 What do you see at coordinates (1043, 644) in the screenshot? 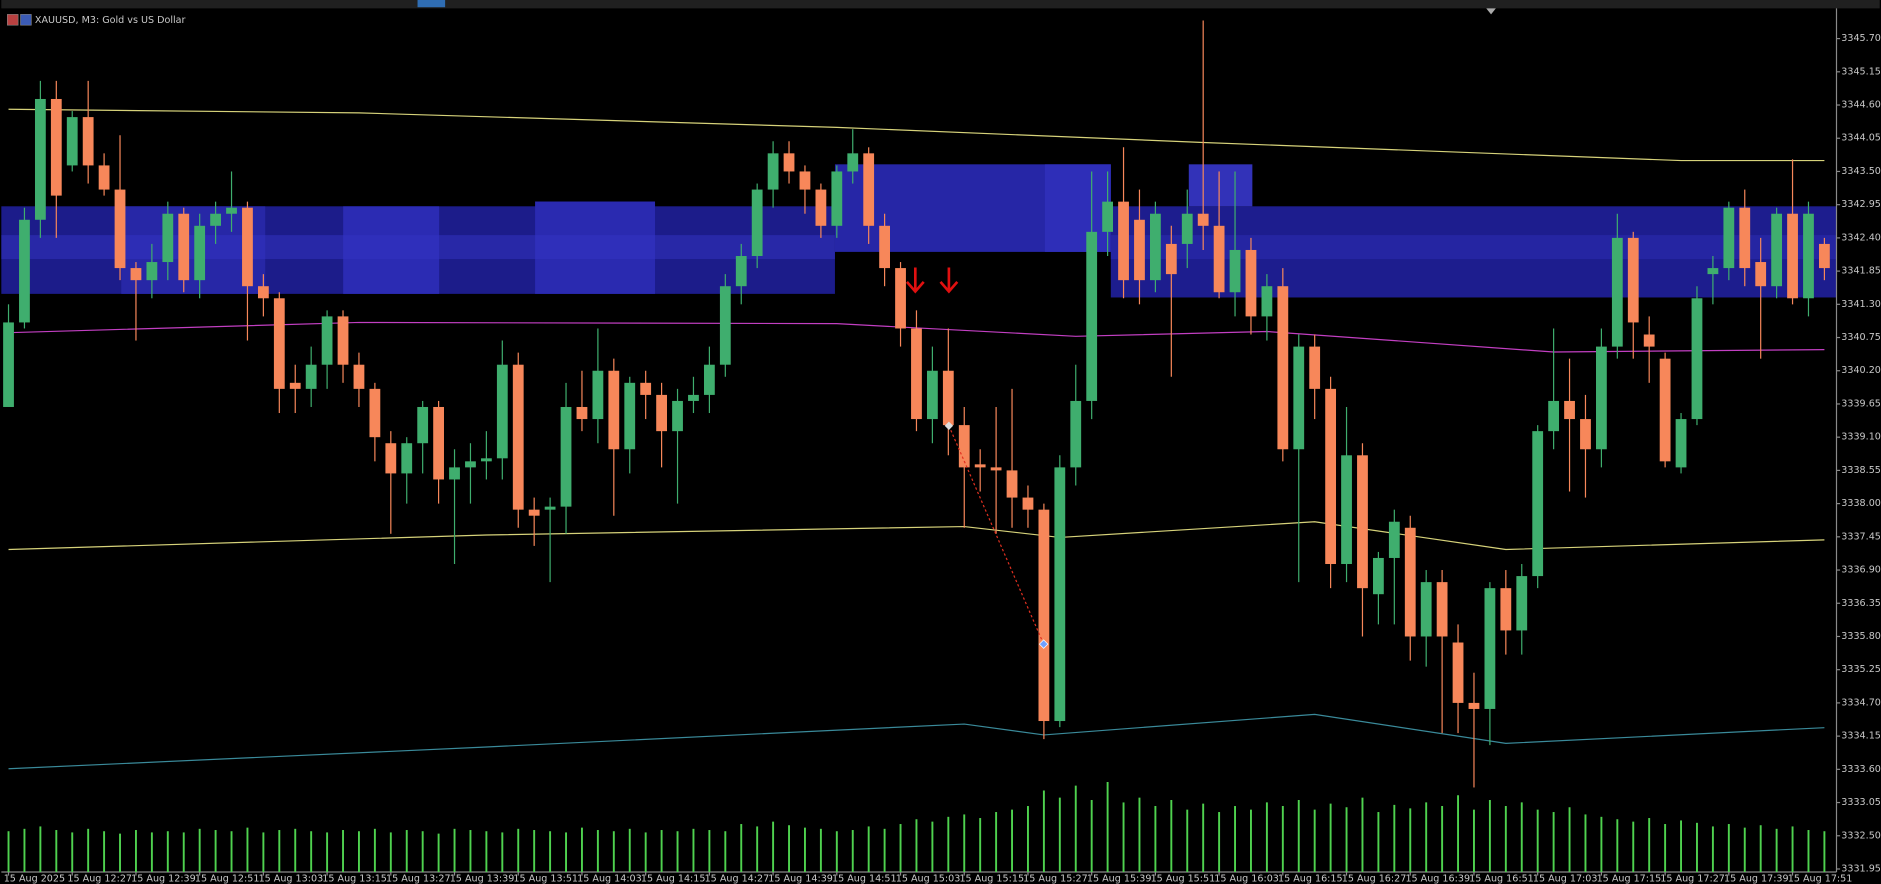
I see `exit-marker` at bounding box center [1043, 644].